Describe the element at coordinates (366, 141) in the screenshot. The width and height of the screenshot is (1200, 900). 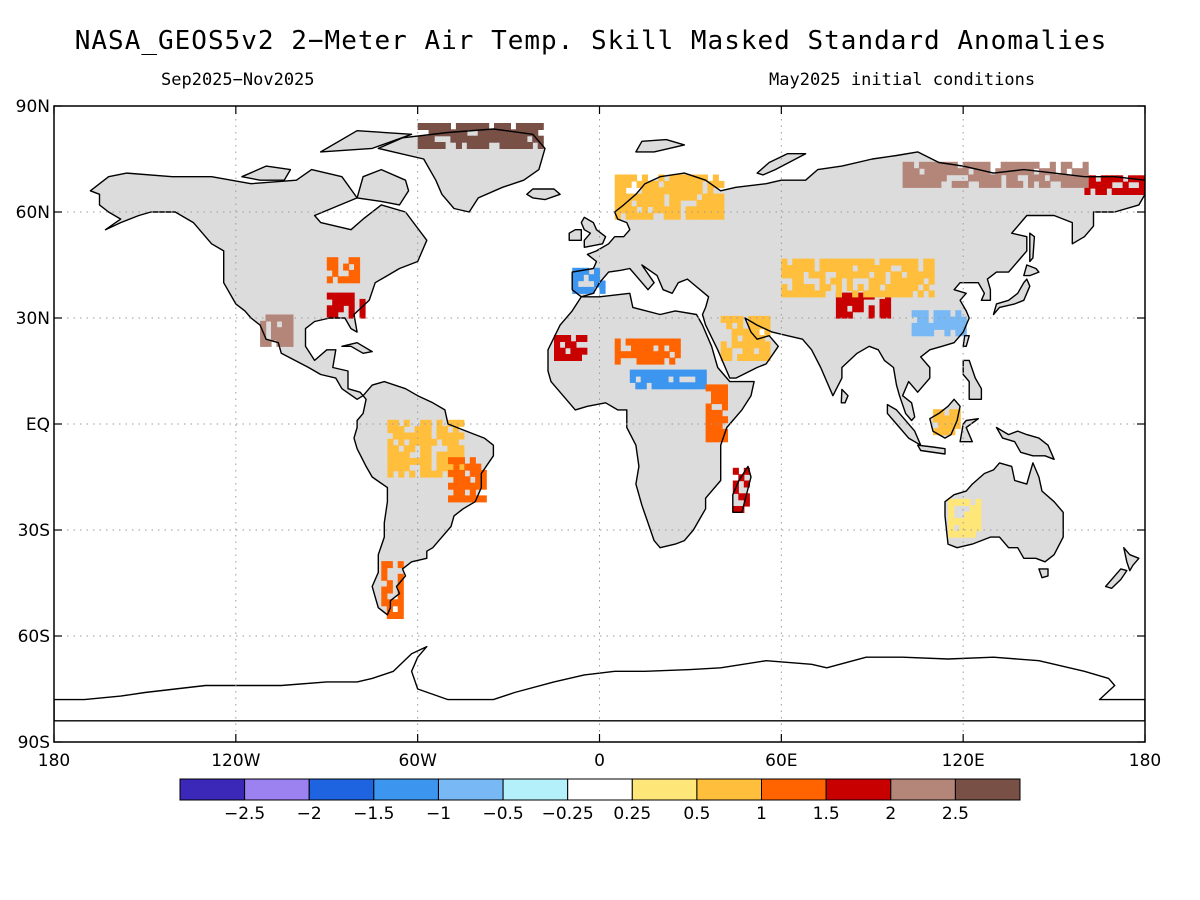
I see `land-ellesmere` at that location.